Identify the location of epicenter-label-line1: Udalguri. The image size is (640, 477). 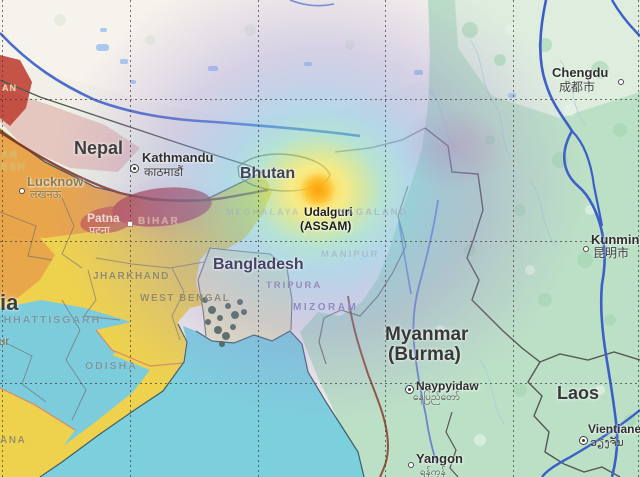
(328, 212).